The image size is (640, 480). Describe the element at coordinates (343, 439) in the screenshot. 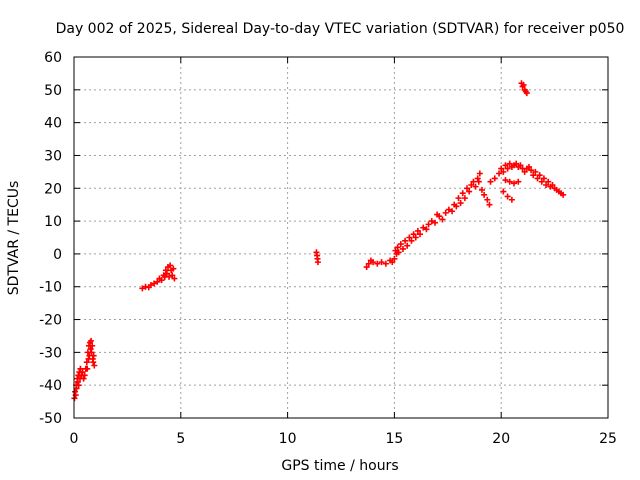

I see `x-tick-labels: 0 5 10 15 20 25` at that location.